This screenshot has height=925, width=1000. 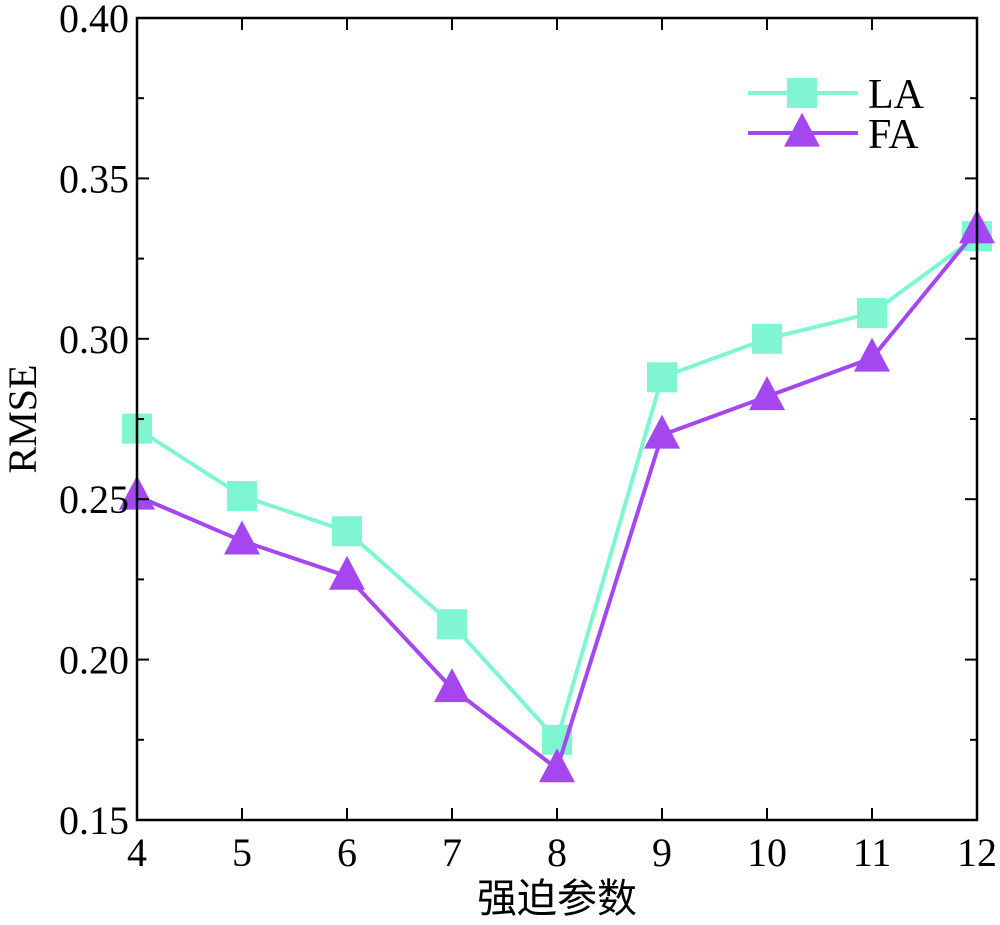 I want to click on legend-marker-square, so click(x=802, y=93).